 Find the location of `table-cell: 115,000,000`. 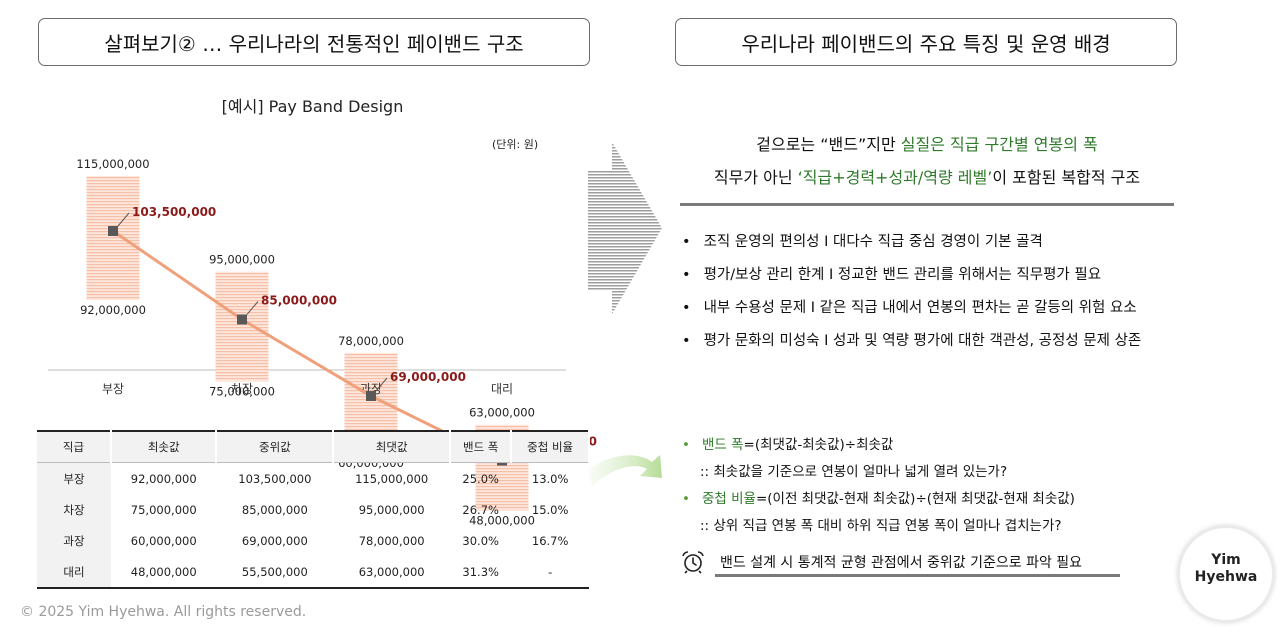

table-cell: 115,000,000 is located at coordinates (392, 478).